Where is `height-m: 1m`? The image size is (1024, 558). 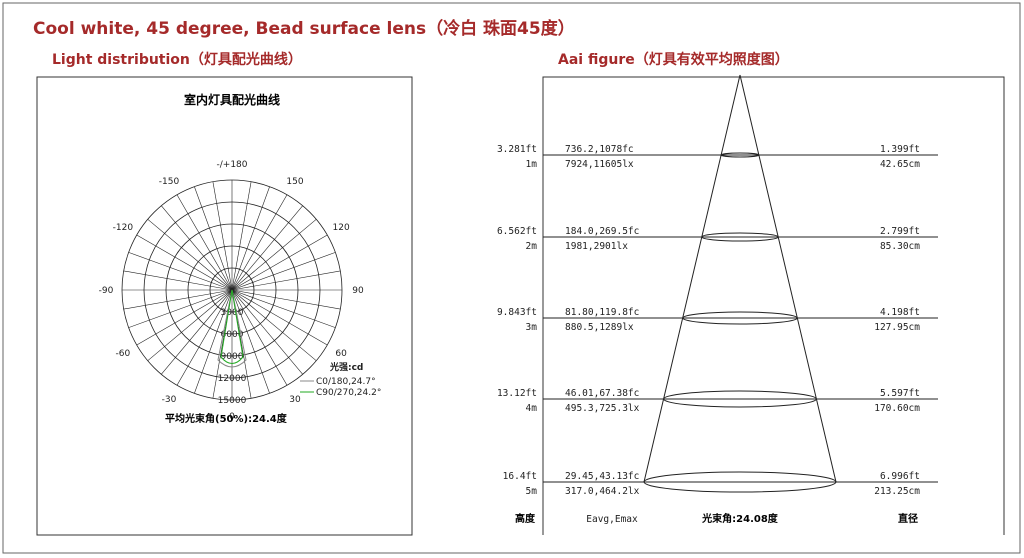 height-m: 1m is located at coordinates (532, 164).